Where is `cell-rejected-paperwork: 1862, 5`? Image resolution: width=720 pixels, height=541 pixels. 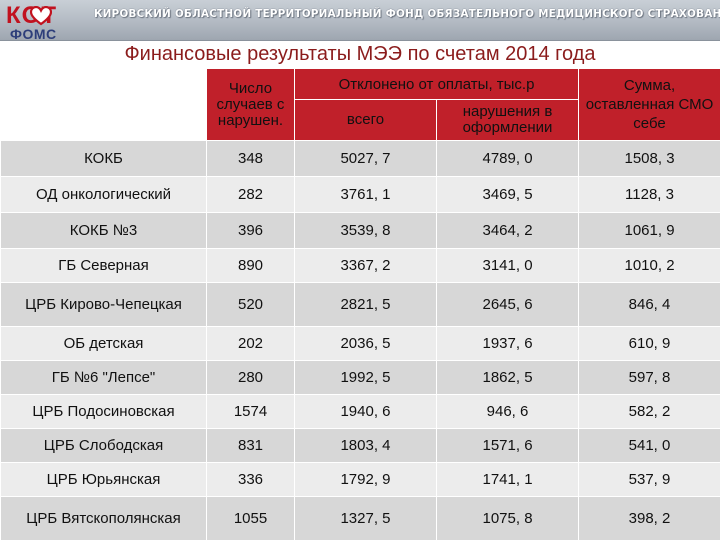
cell-rejected-paperwork: 1862, 5 is located at coordinates (508, 378).